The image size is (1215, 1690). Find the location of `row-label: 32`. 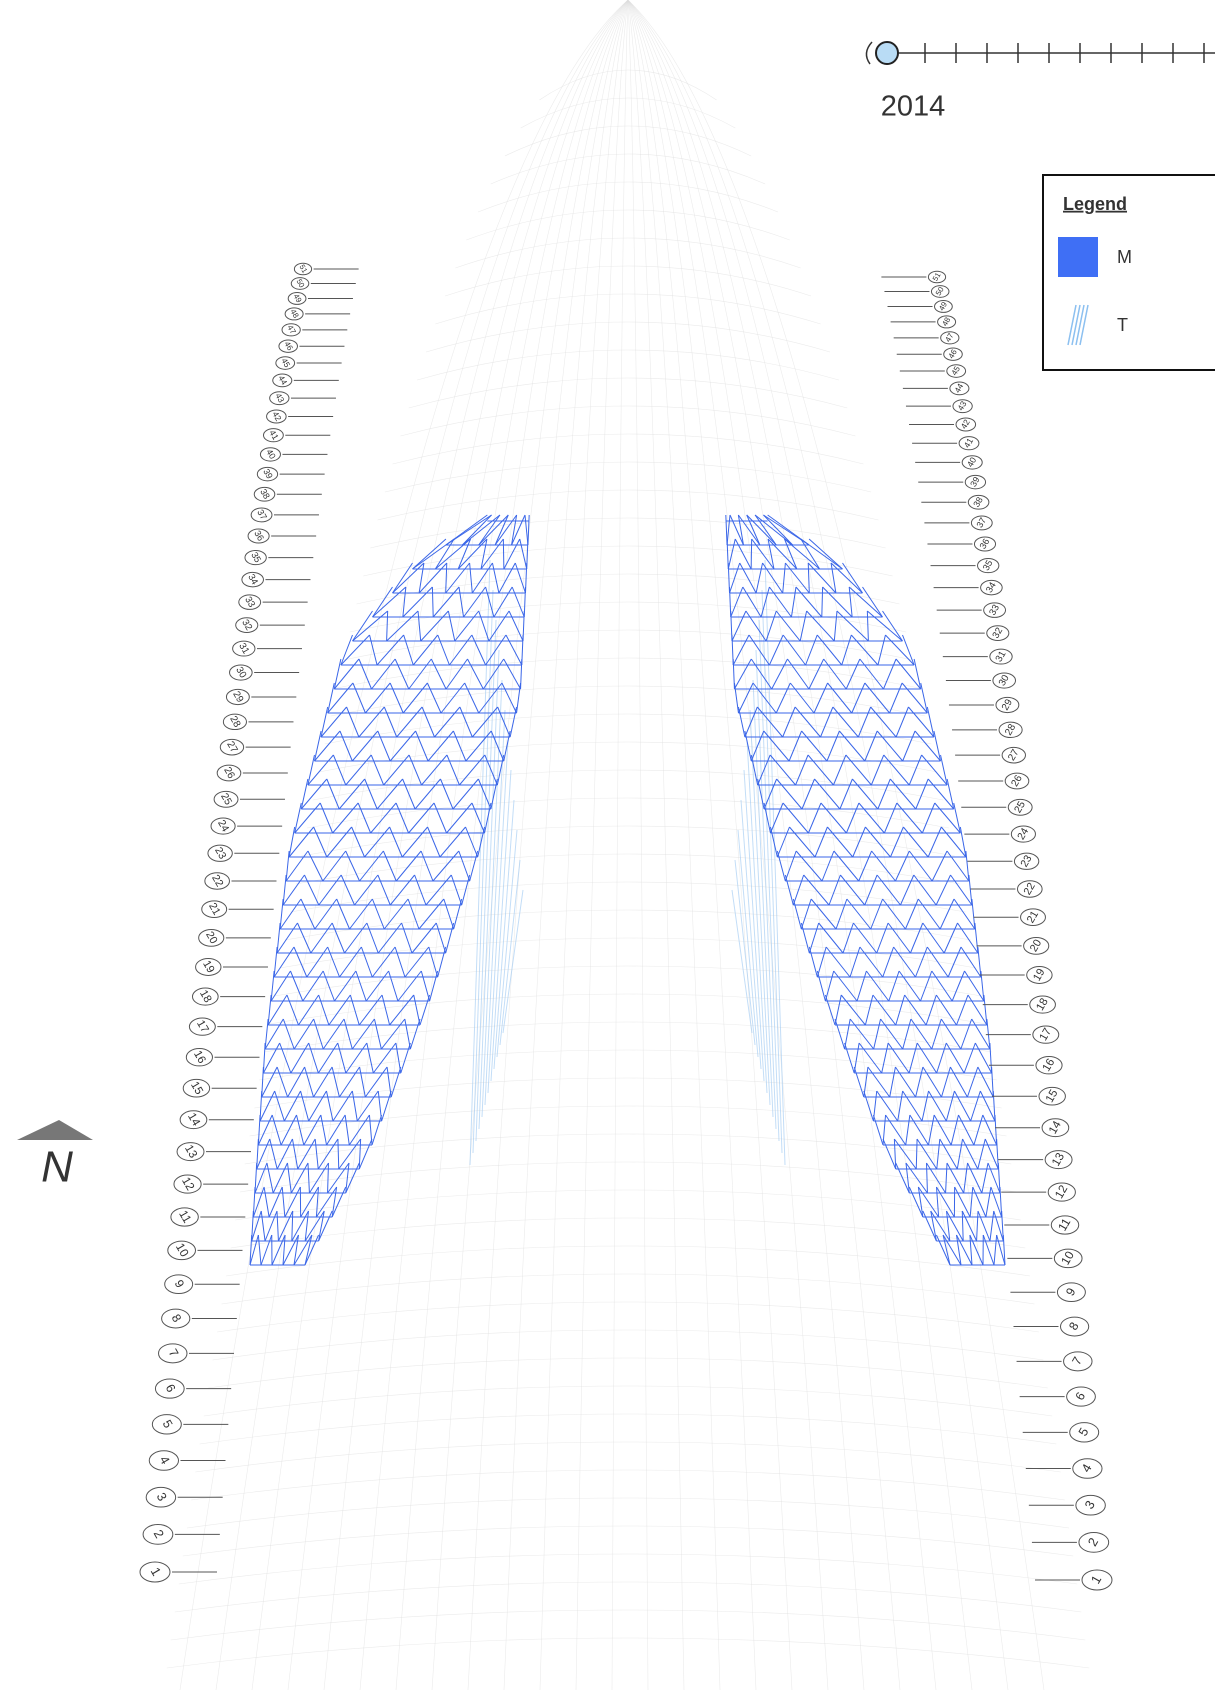

row-label: 32 is located at coordinates (246, 625).